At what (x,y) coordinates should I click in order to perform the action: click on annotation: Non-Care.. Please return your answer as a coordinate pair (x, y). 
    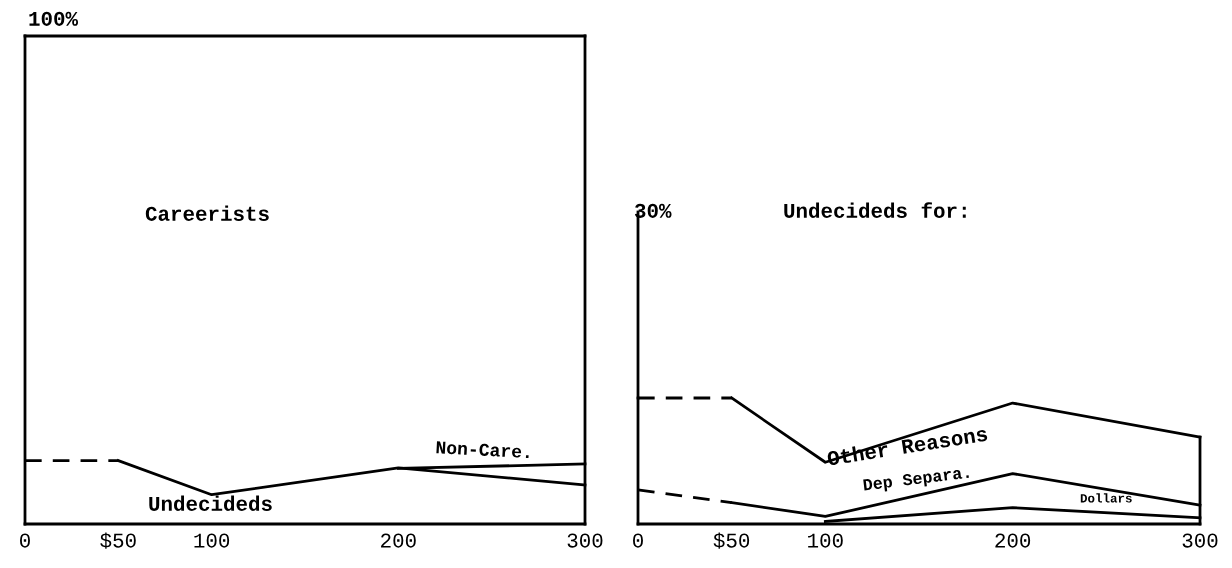
    Looking at the image, I should click on (483, 450).